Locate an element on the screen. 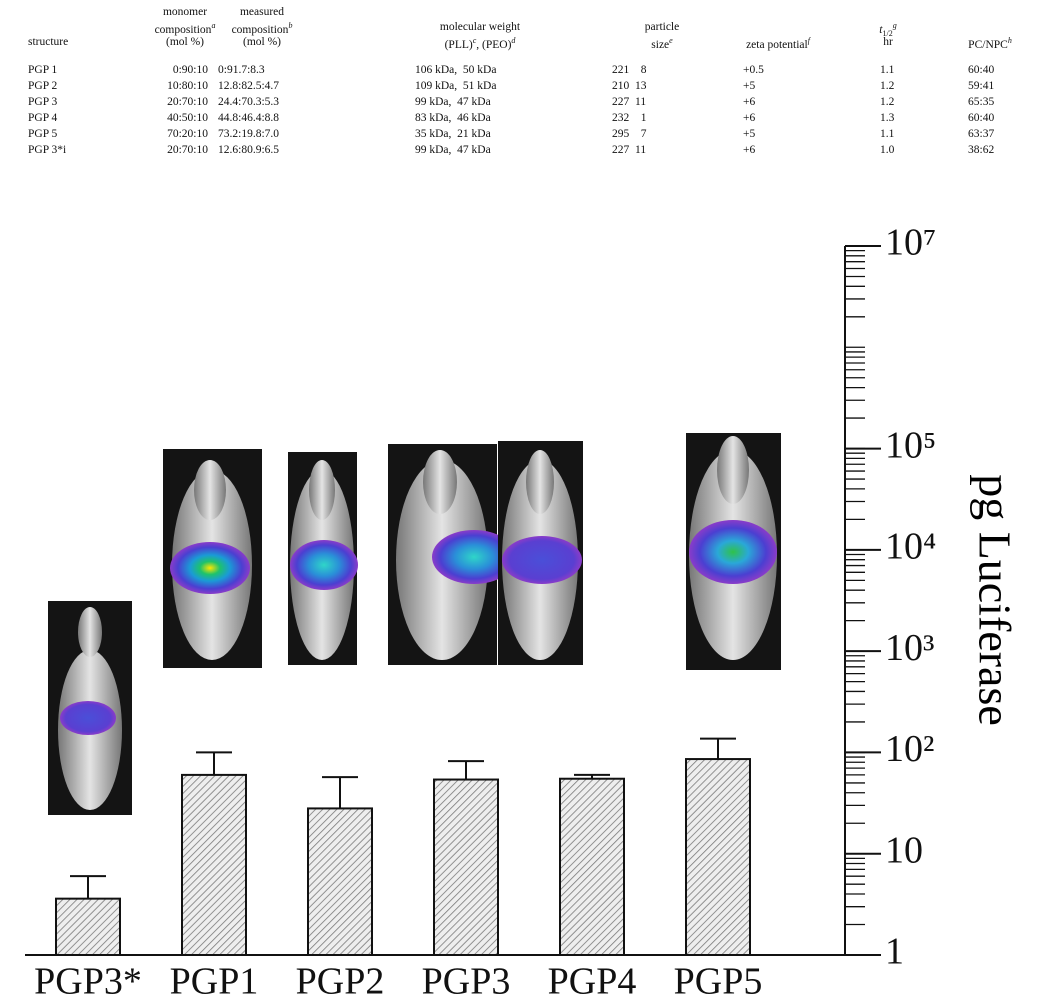  y-tick-label: 10⁴ is located at coordinates (910, 547).